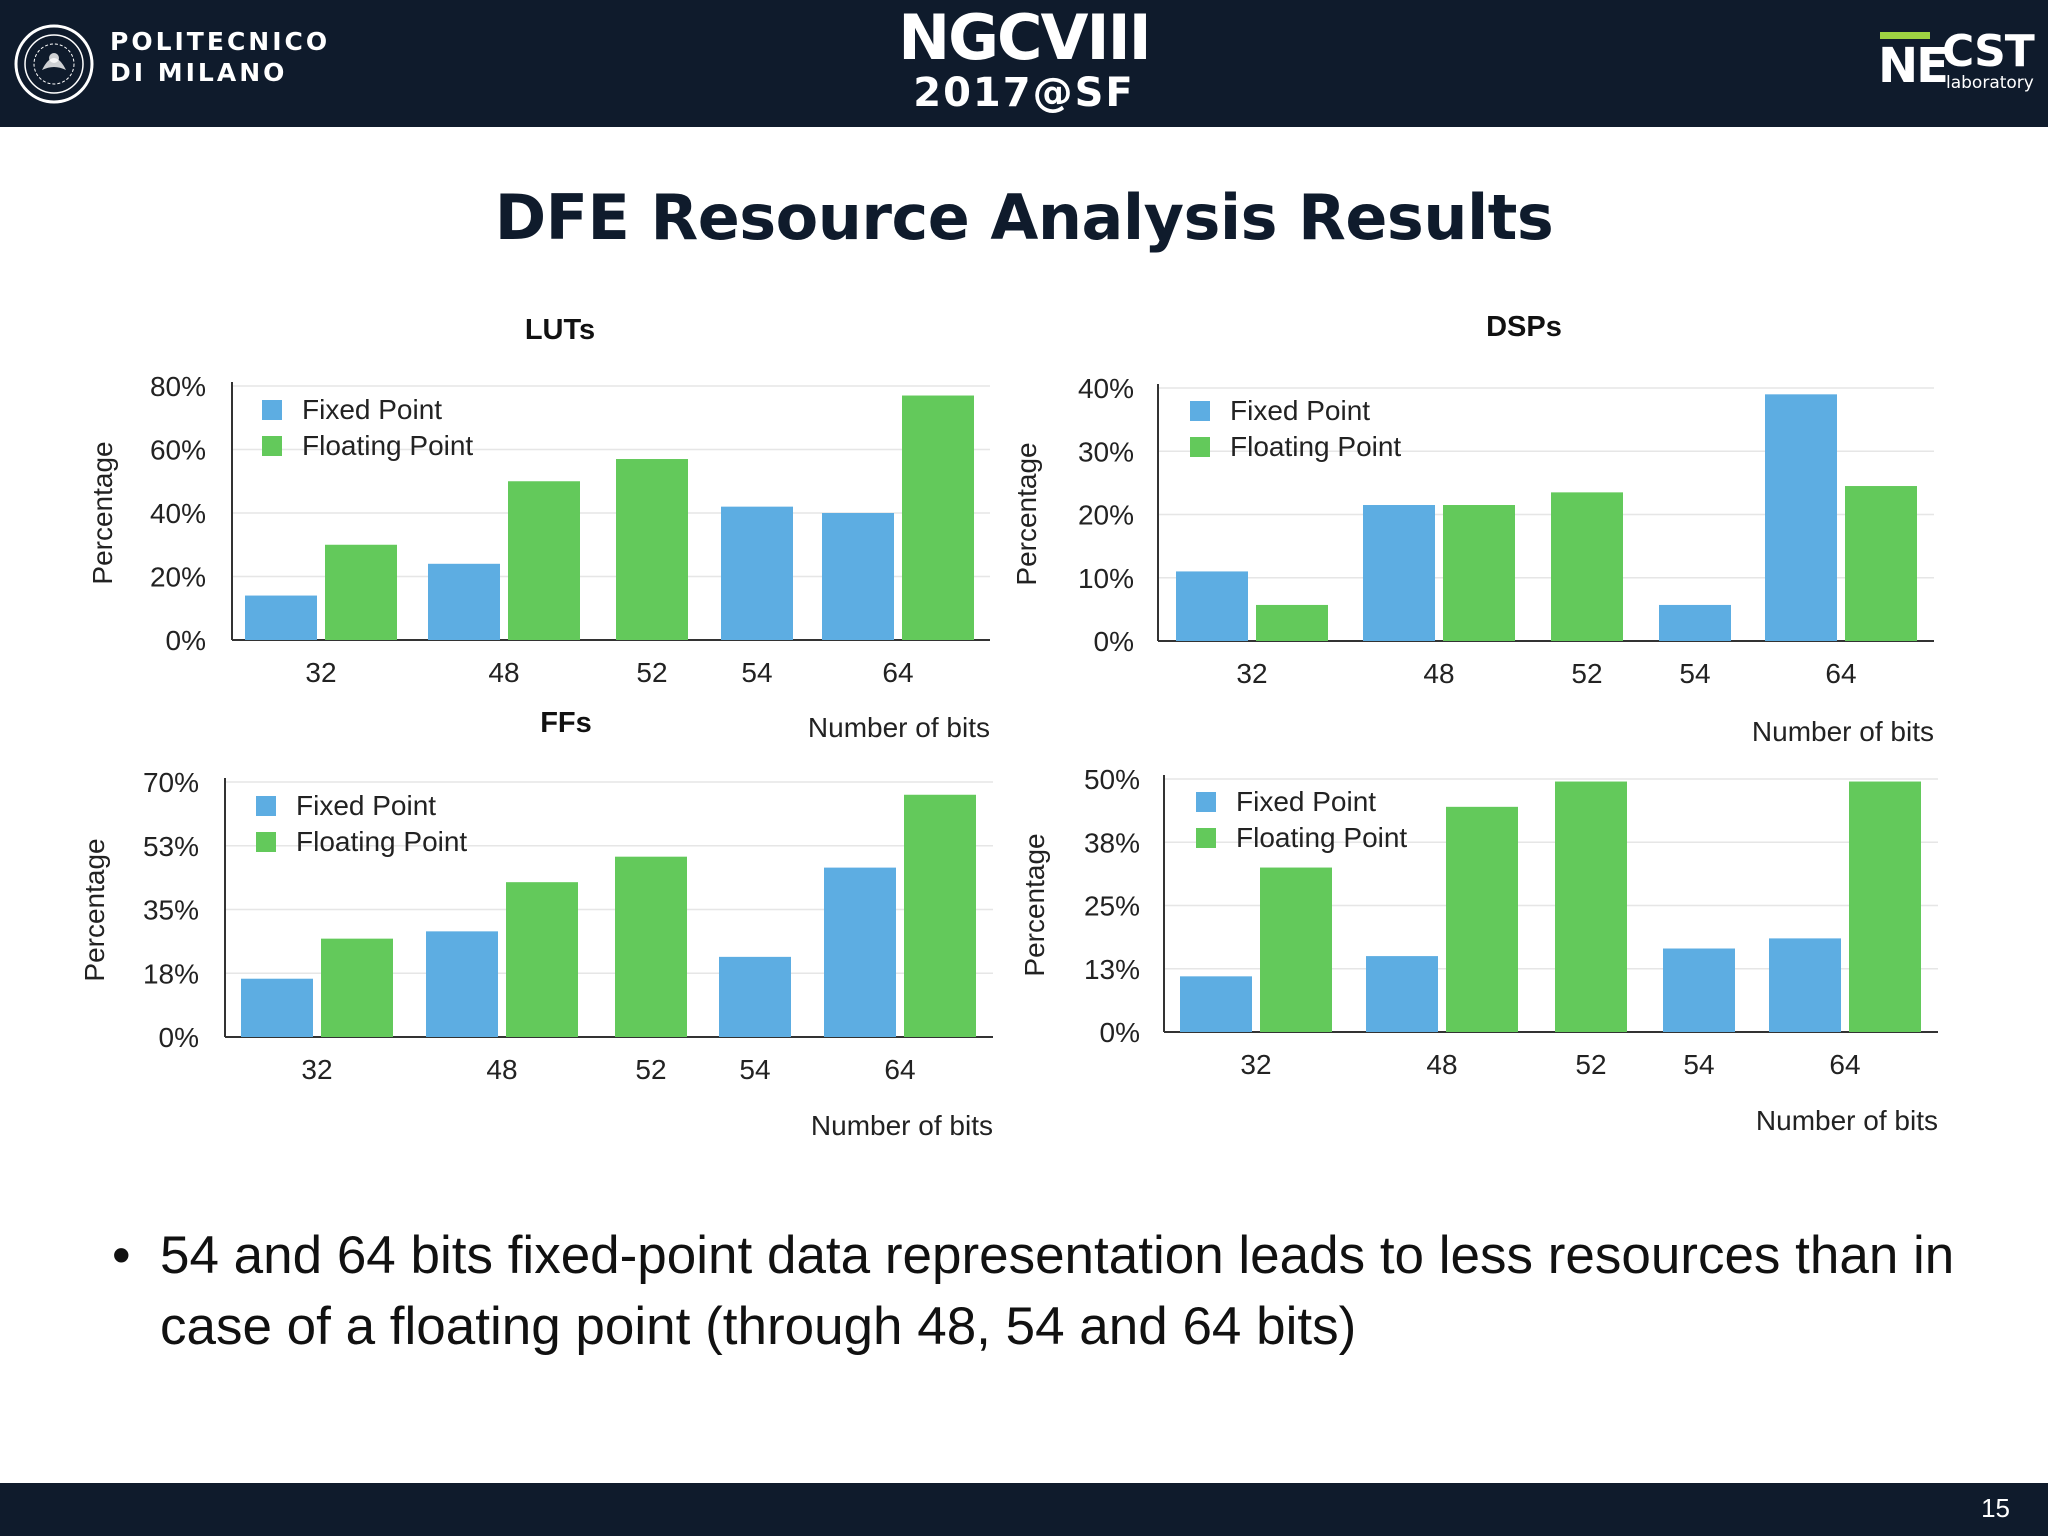  What do you see at coordinates (220, 57) in the screenshot?
I see `university-name: POLITECNICO DI MILANO` at bounding box center [220, 57].